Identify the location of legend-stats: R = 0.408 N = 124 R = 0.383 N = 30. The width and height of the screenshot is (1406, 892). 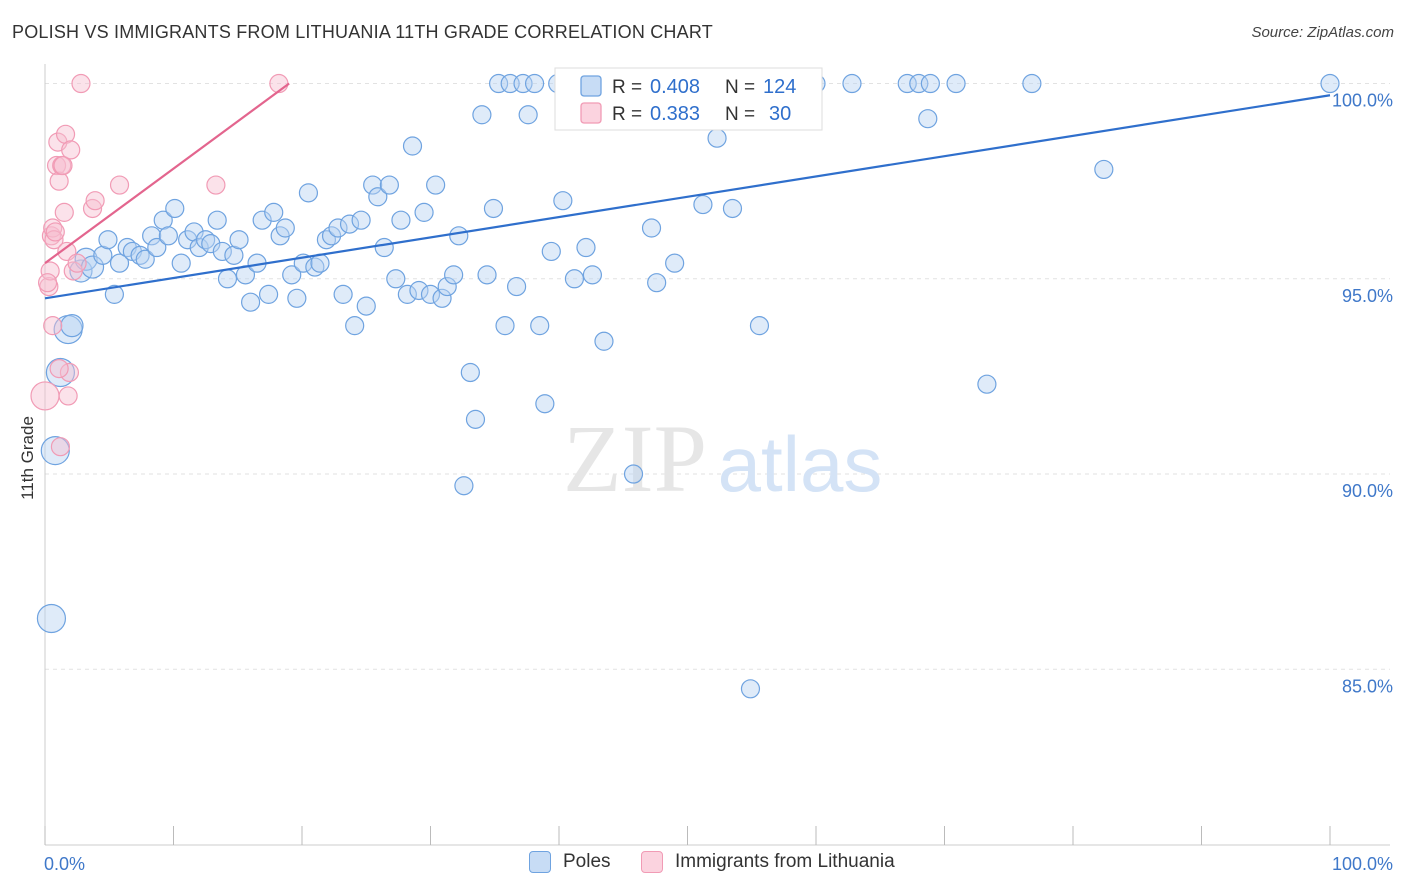
(688, 99).